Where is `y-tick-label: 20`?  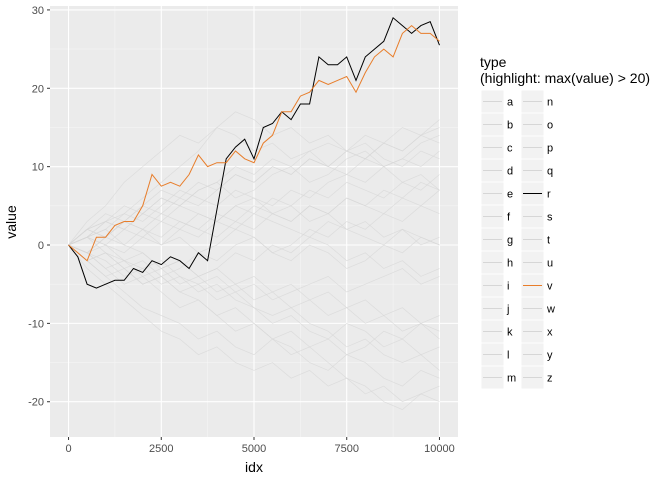 y-tick-label: 20 is located at coordinates (38, 89).